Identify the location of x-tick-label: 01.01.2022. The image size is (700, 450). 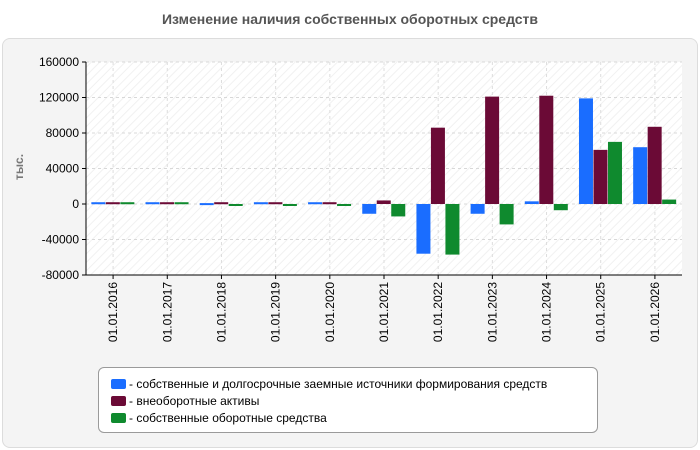
(438, 312).